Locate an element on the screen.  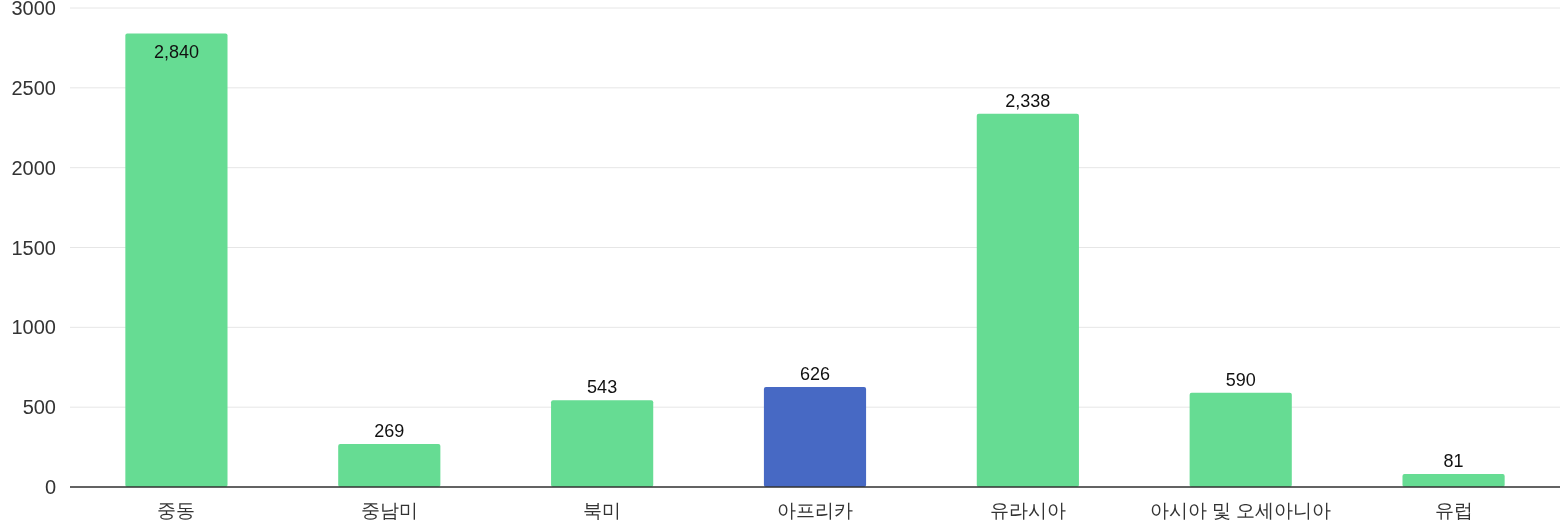
x-tick-label: 중동 is located at coordinates (176, 510).